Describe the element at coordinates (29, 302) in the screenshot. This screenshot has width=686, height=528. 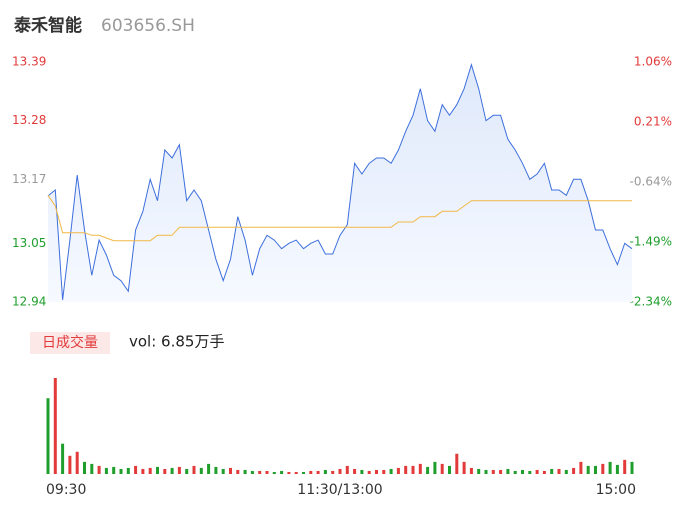
I see `y-tick-label: 12.94` at that location.